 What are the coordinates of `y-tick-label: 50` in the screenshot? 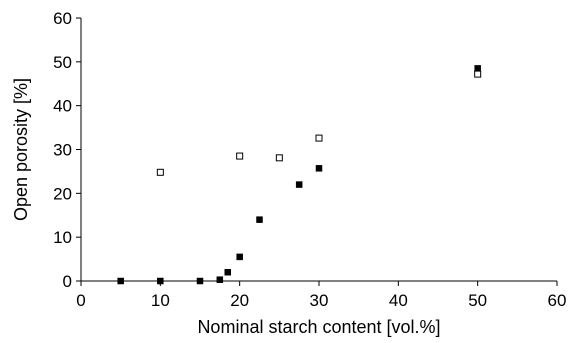 It's located at (62, 62).